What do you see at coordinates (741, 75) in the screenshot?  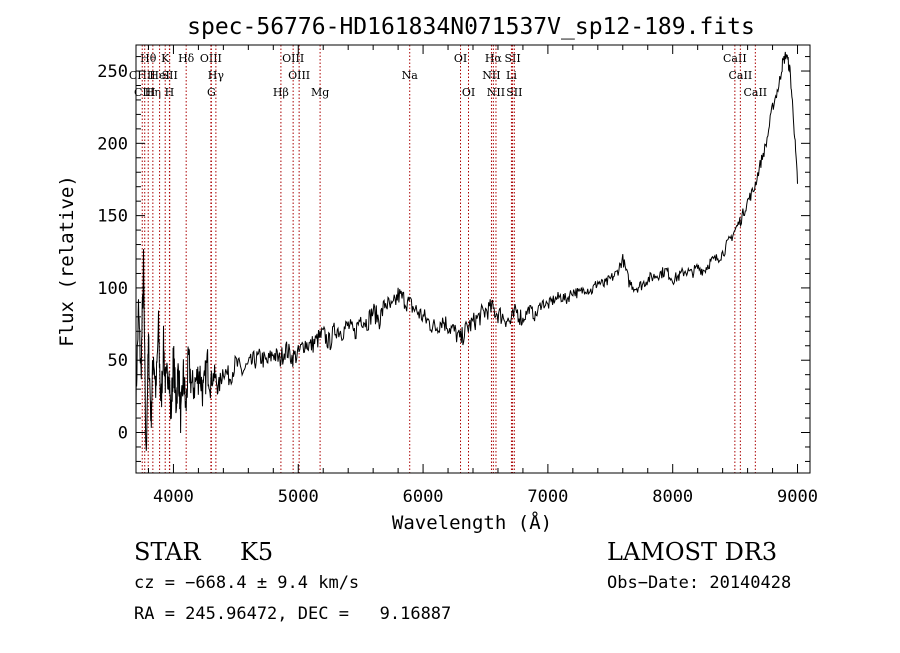 I see `spectral-line-label-26: CaII` at bounding box center [741, 75].